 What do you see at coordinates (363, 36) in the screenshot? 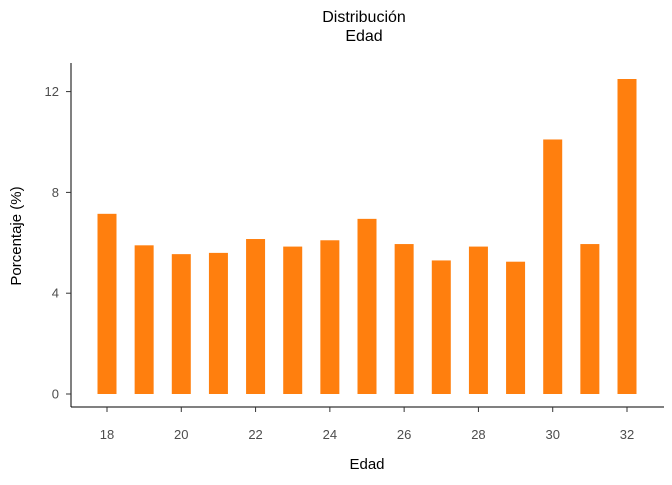
I see `chart-title-line-2: Edad` at bounding box center [363, 36].